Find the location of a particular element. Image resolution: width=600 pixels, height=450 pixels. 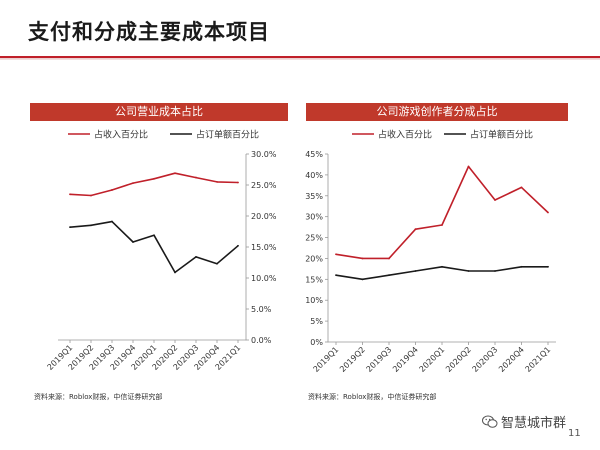

chart-1-source: 资料来源：Roblox财报，中信证券研究部 is located at coordinates (98, 397).